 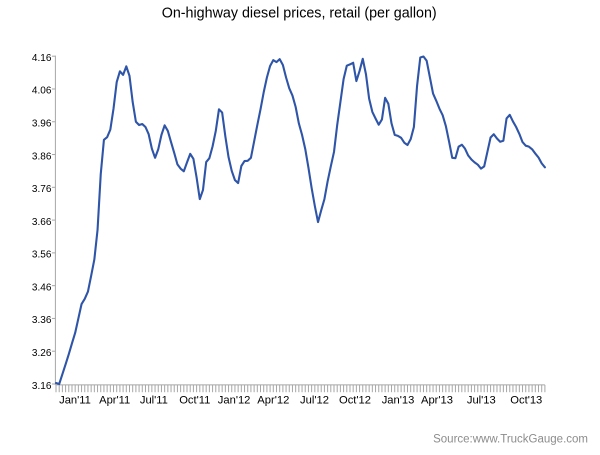 I want to click on svg-text: Source:www.TruckGauge.com, so click(x=510, y=439).